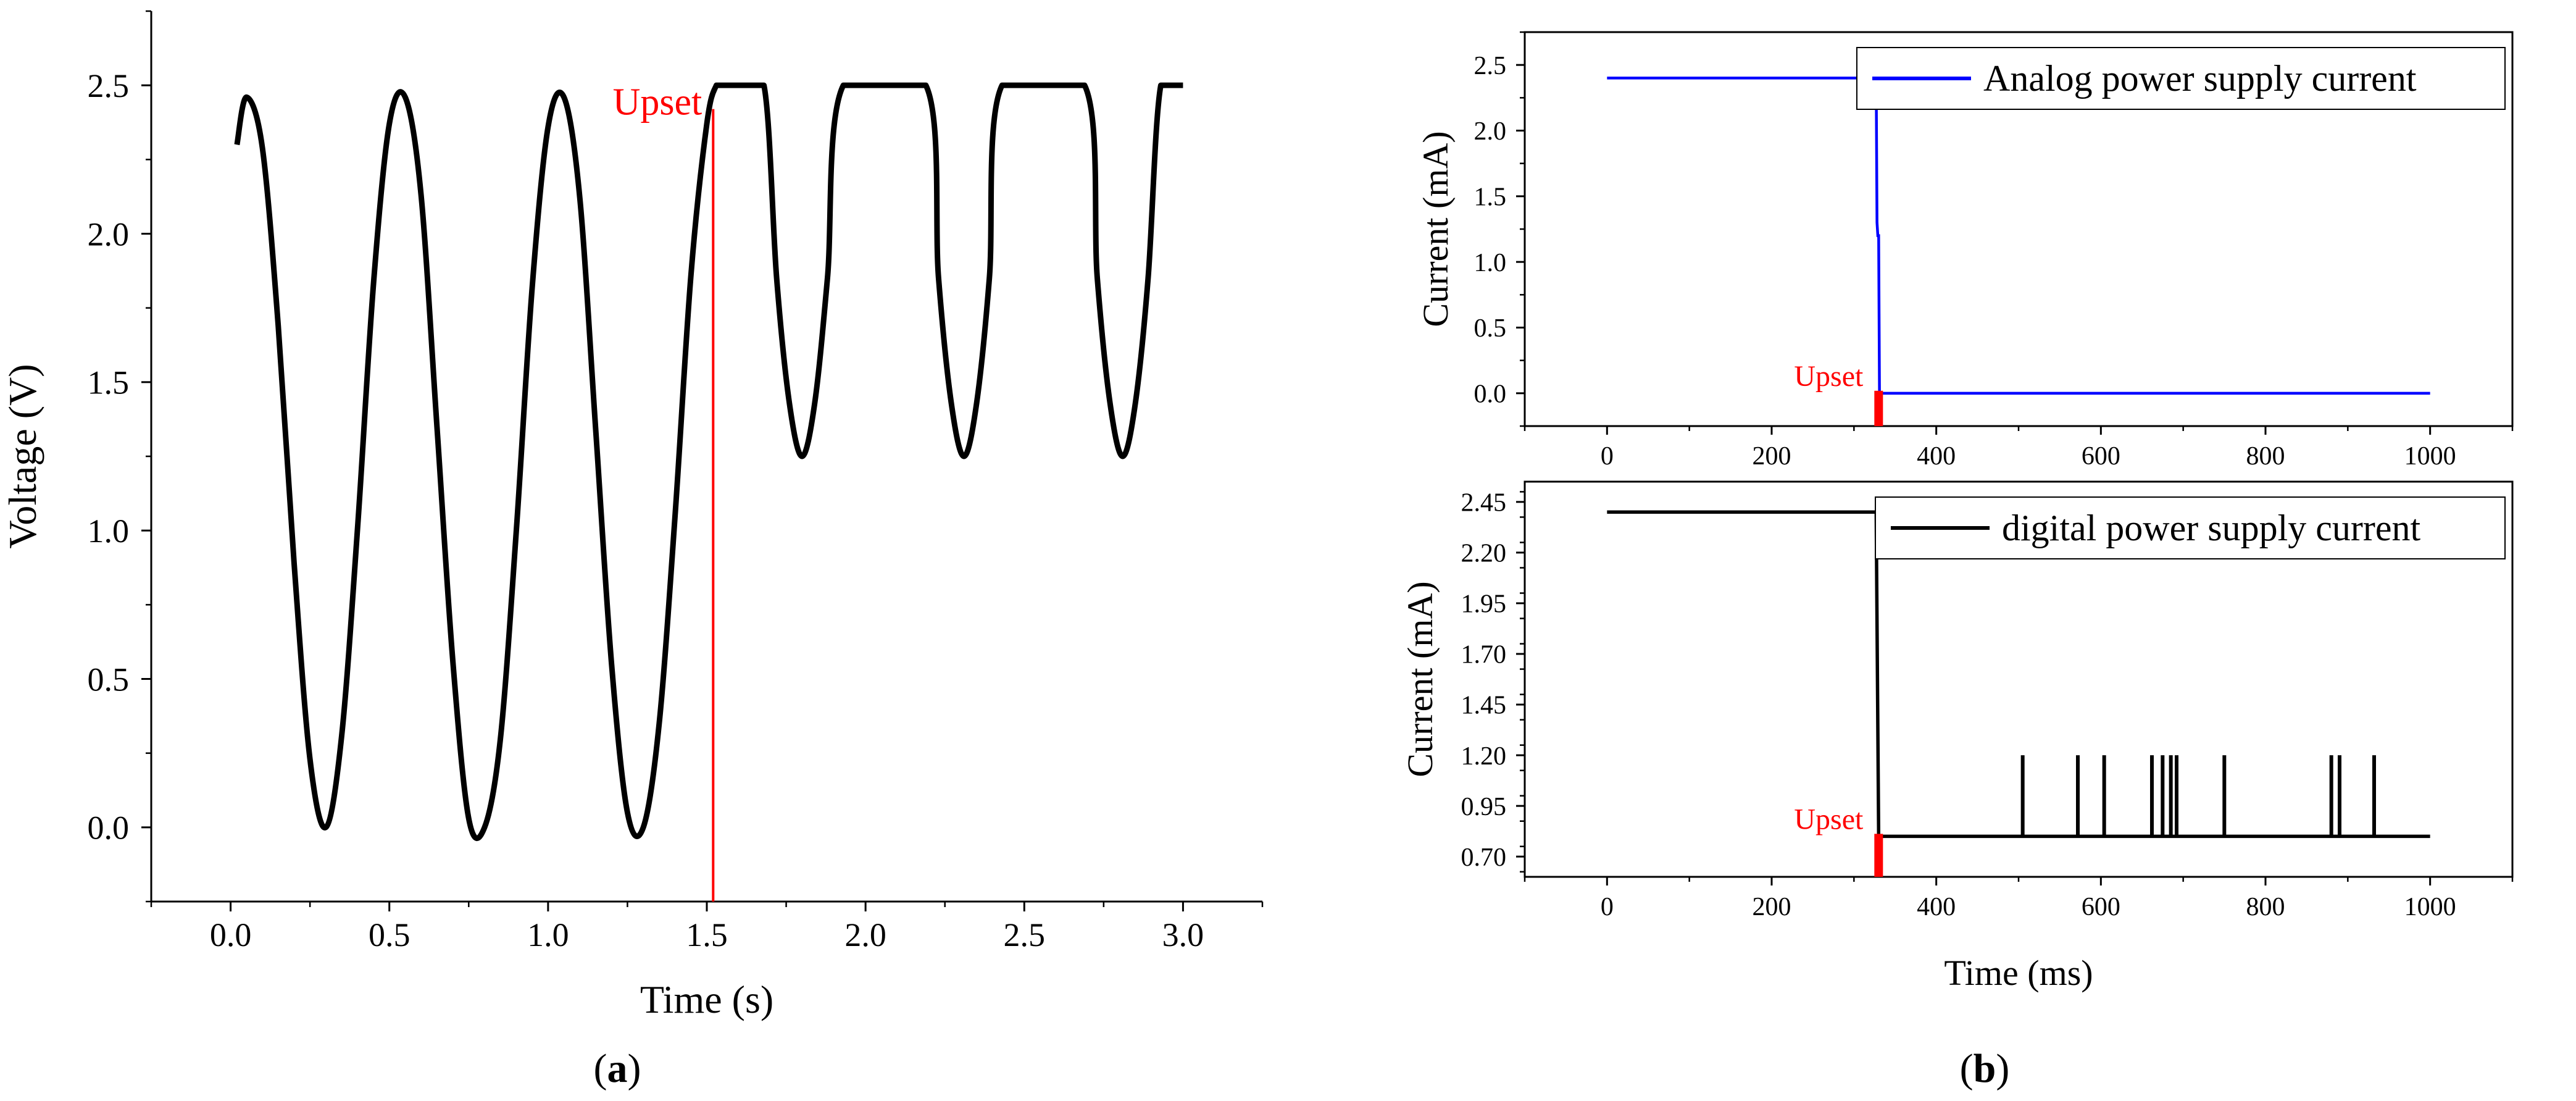  Describe the element at coordinates (1484, 756) in the screenshot. I see `y-tick-label: 1.20` at that location.